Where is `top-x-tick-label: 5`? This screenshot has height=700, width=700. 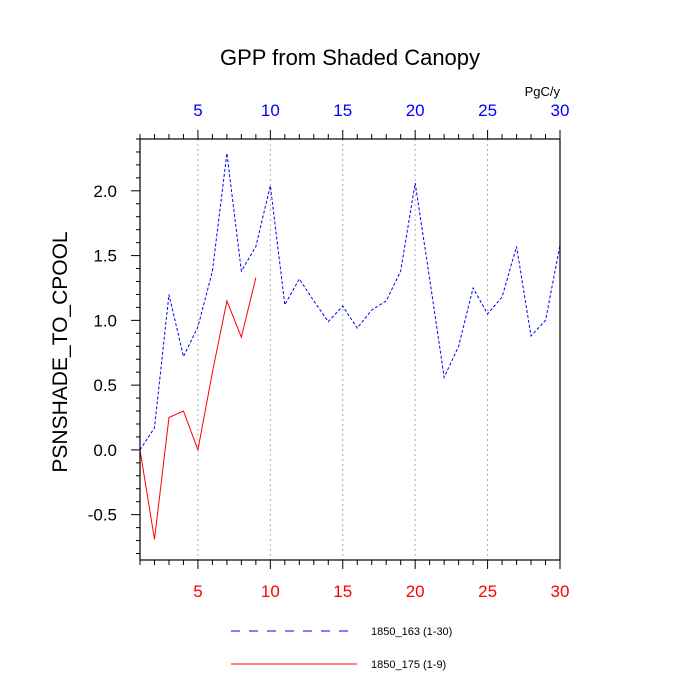
top-x-tick-label: 5 is located at coordinates (197, 110).